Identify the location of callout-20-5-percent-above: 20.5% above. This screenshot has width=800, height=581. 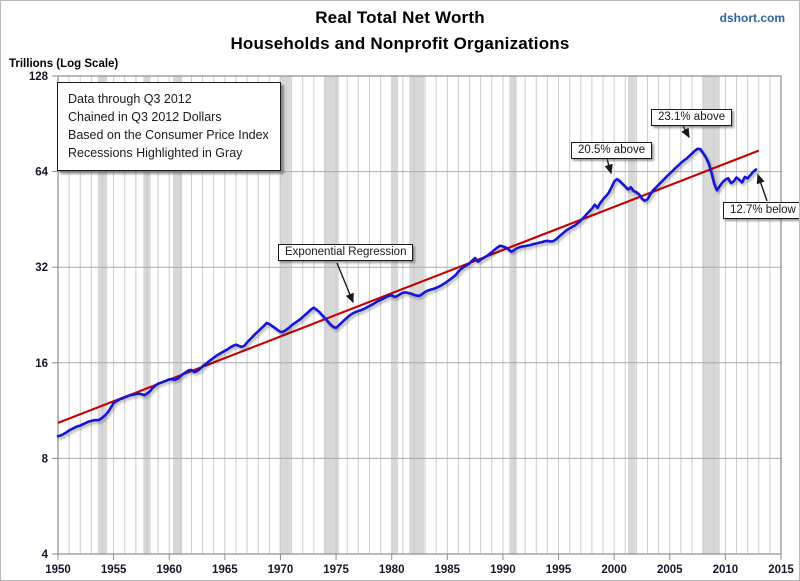
(612, 150).